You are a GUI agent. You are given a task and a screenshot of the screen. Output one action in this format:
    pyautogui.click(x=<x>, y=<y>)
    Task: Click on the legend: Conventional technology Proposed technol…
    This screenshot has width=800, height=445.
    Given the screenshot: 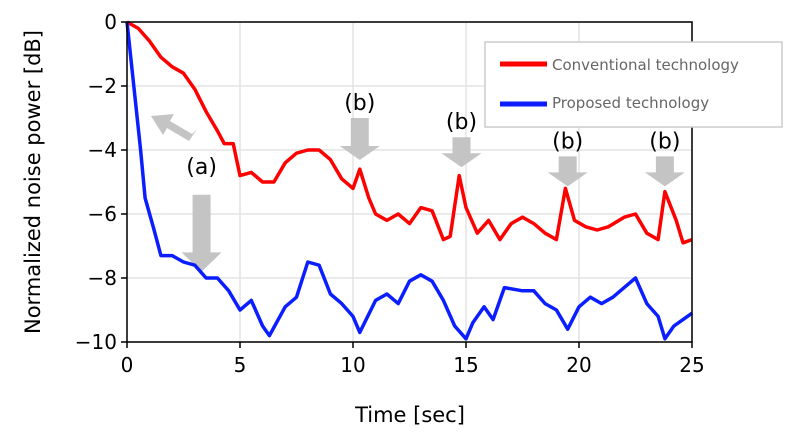 What is the action you would take?
    pyautogui.click(x=633, y=84)
    